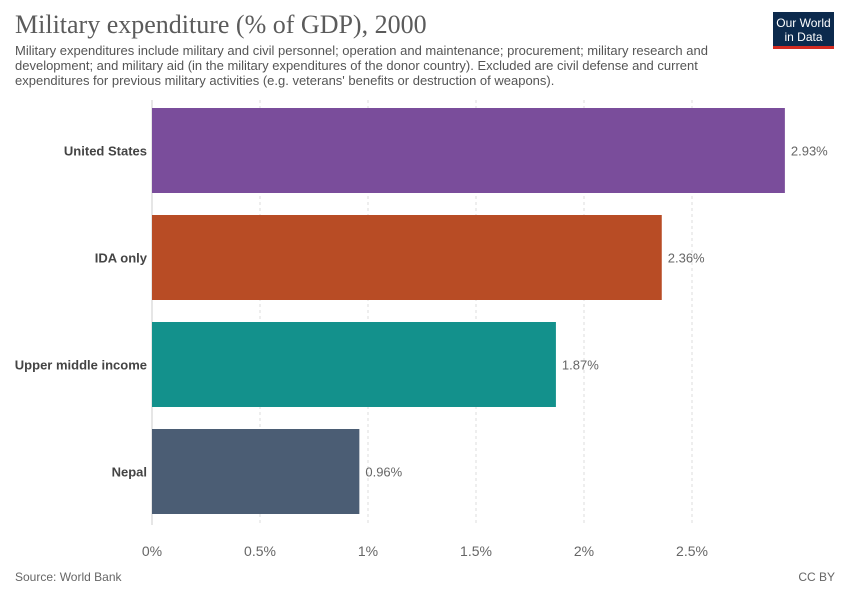 Image resolution: width=850 pixels, height=600 pixels. What do you see at coordinates (260, 551) in the screenshot?
I see `x-tick-label: 0.5%` at bounding box center [260, 551].